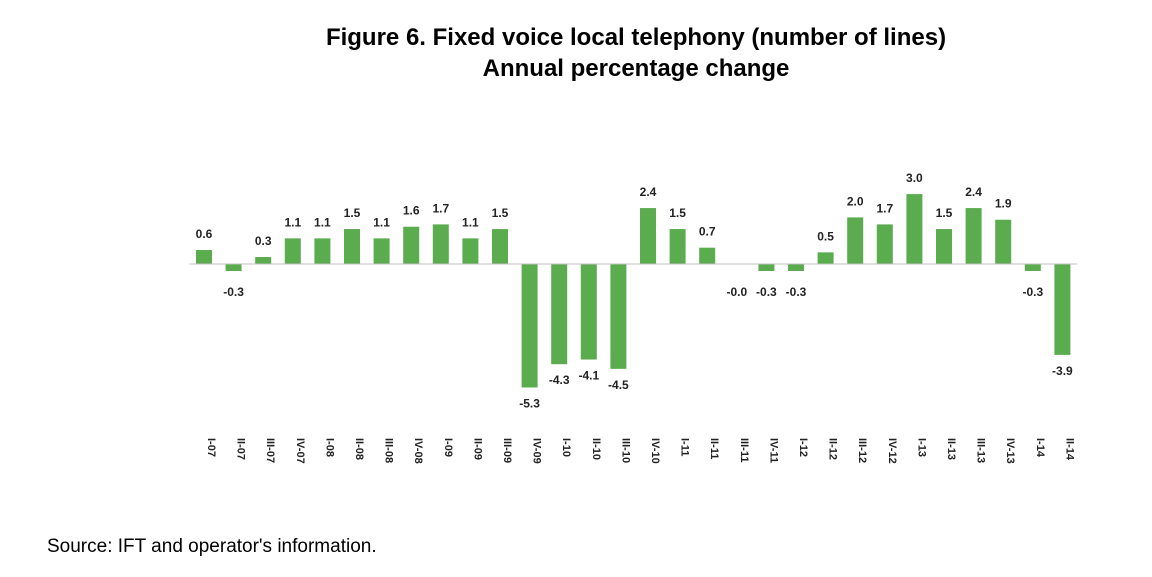  I want to click on value-label-II-07: -0.3, so click(233, 292).